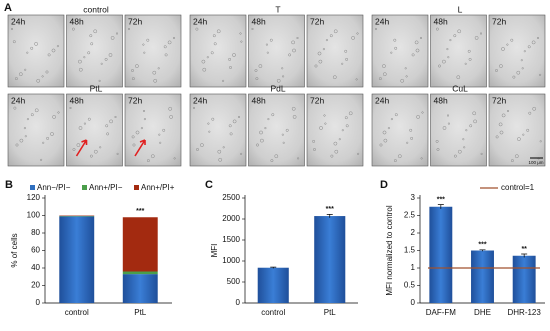 This screenshot has height=331, width=550. Describe the element at coordinates (440, 206) in the screenshot. I see `error-bar` at that location.